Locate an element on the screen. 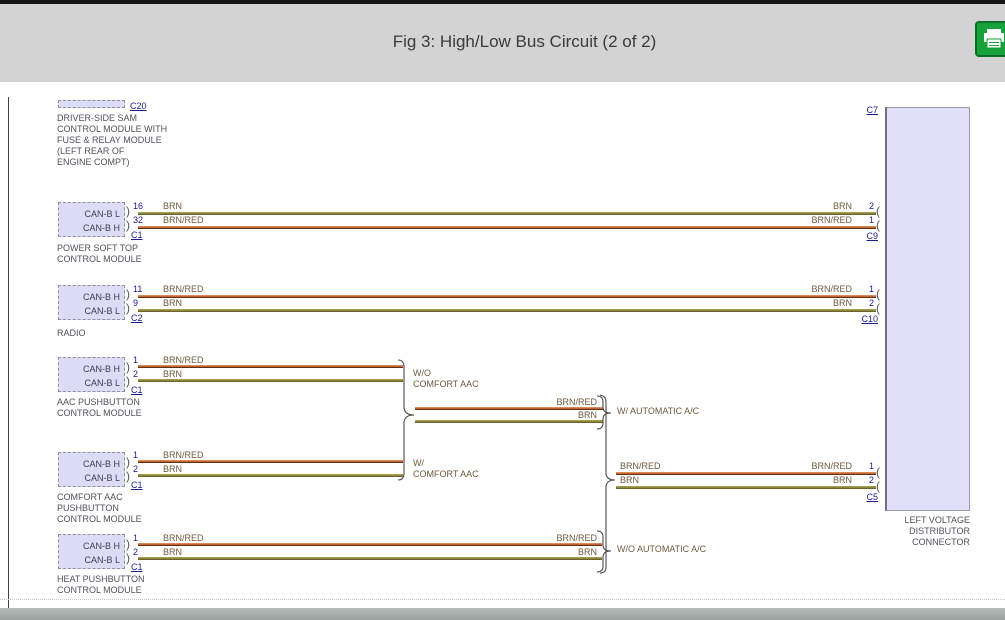 This screenshot has height=620, width=1005. module-box-power-soft-top is located at coordinates (91, 219).